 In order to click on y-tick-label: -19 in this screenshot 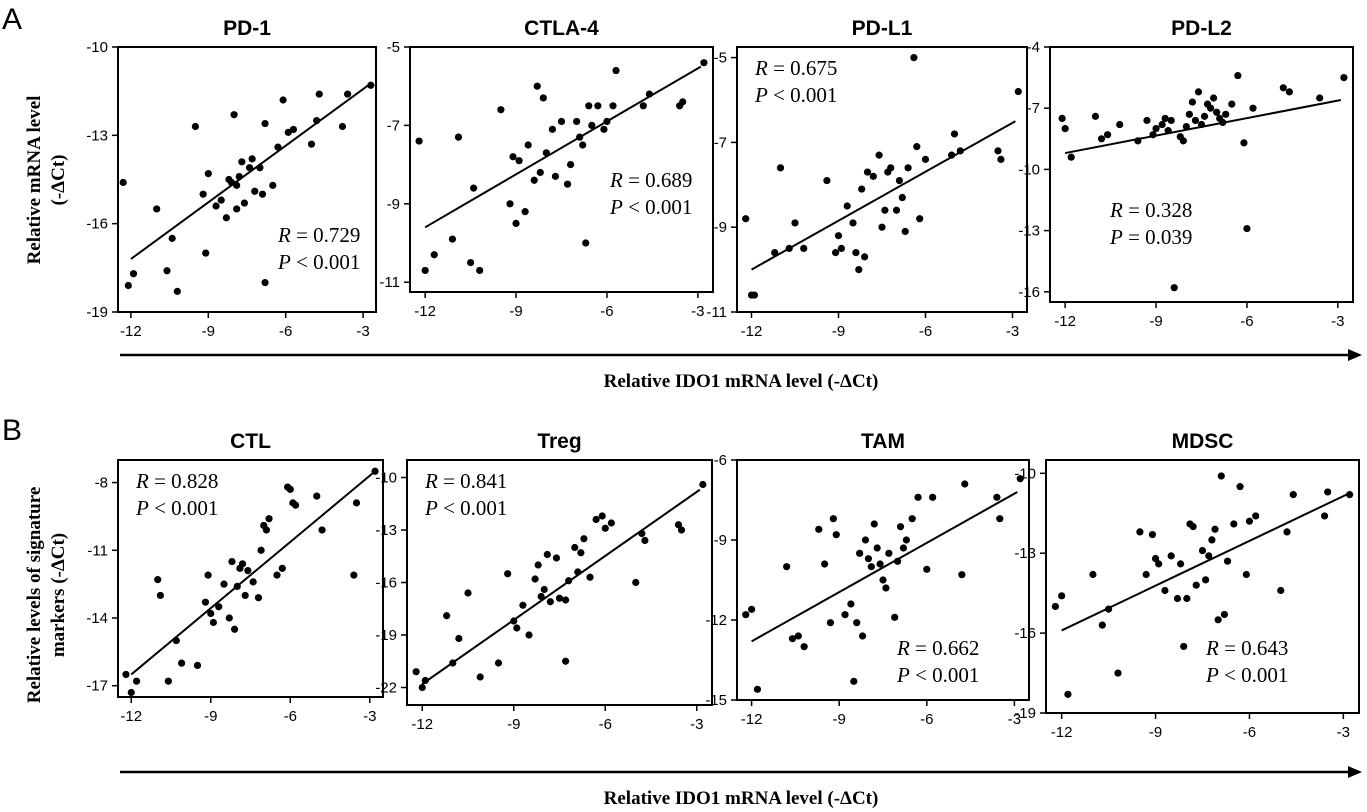, I will do `click(1025, 713)`.